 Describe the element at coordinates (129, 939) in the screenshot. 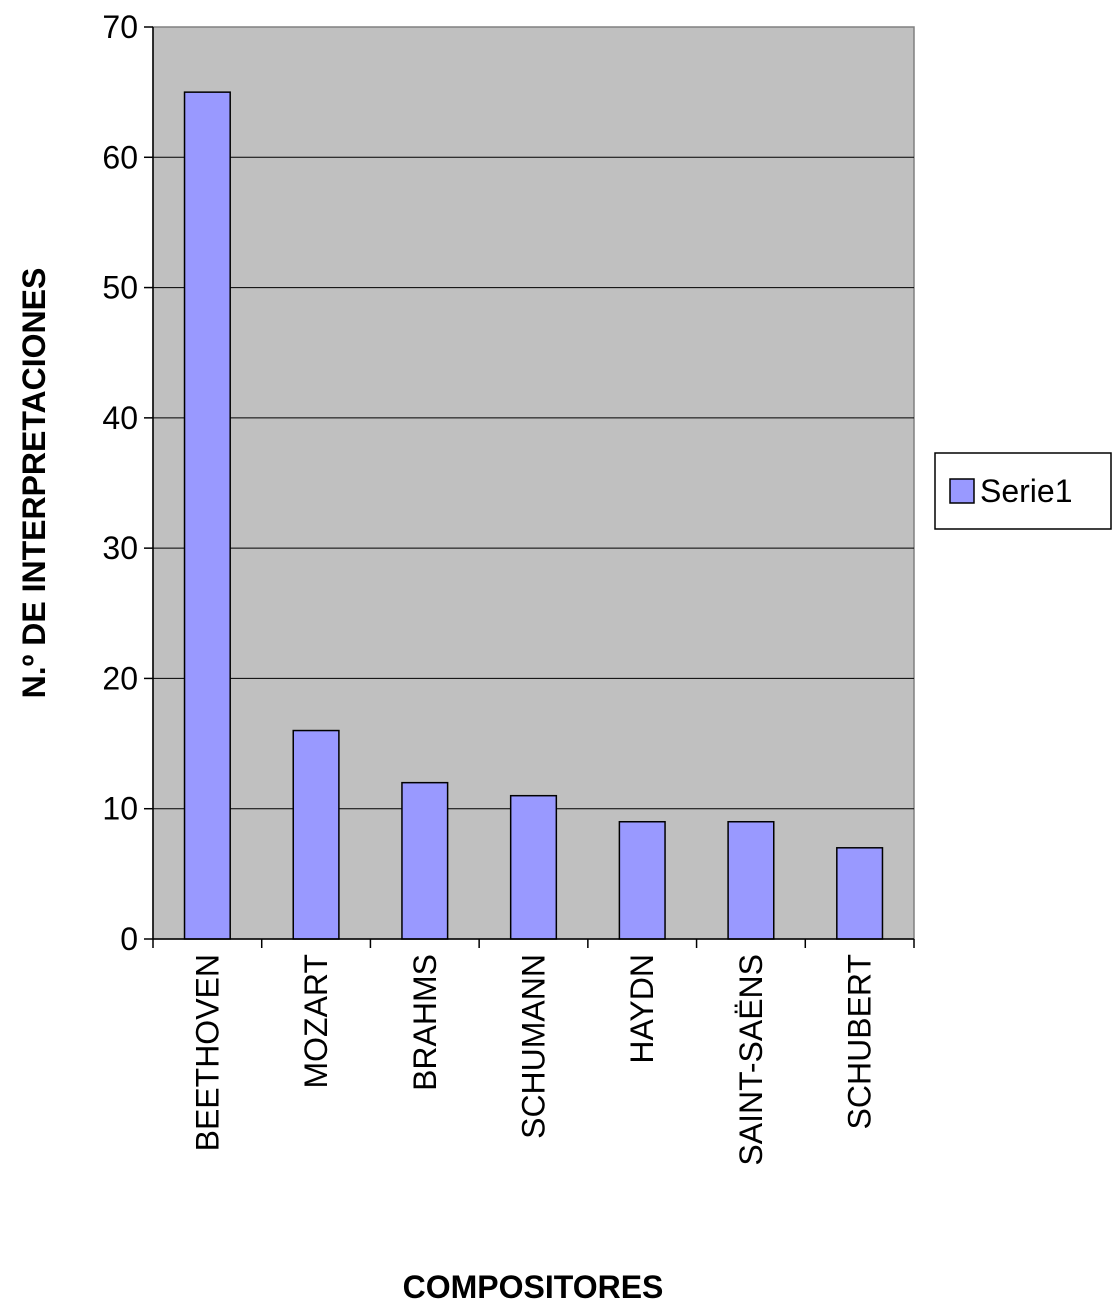

I see `y-tick-label: 0` at that location.